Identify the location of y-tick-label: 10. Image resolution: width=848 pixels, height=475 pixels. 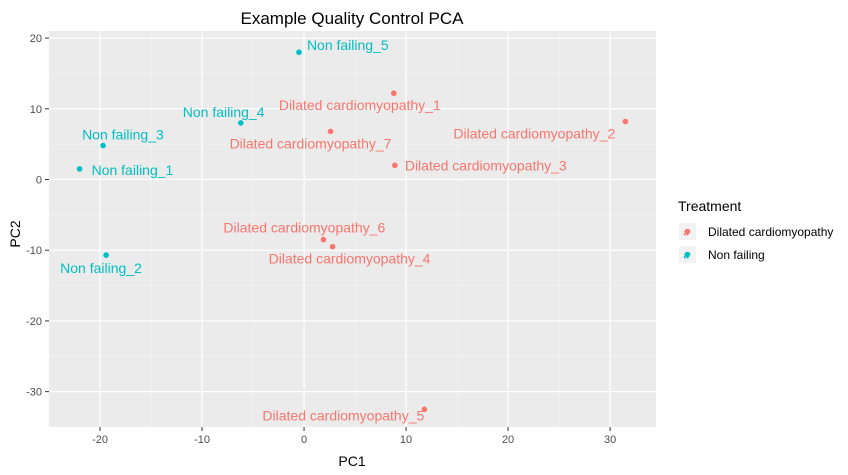
(36, 110).